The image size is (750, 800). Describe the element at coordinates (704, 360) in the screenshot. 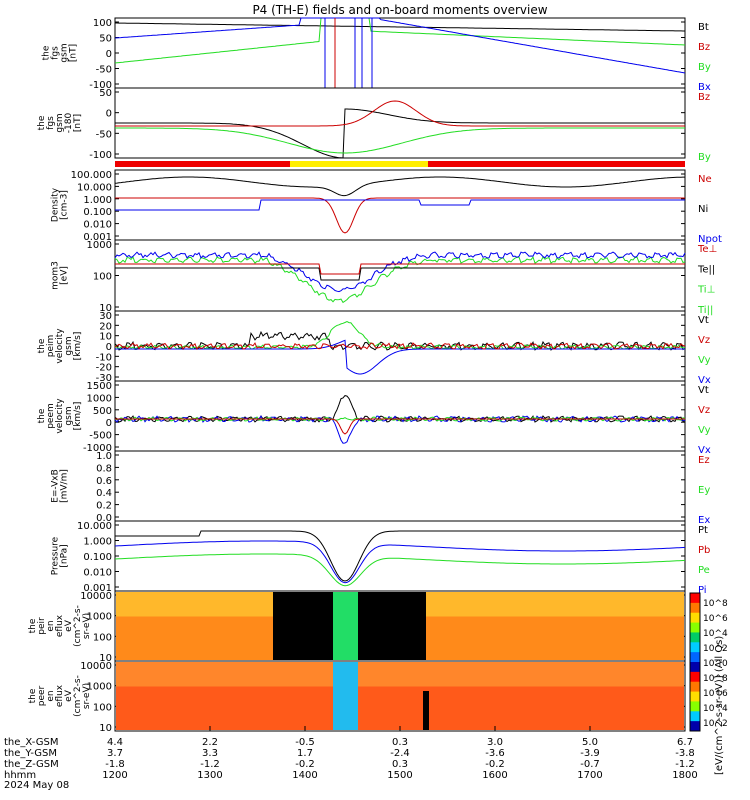

I see `legend-entry: Vy` at that location.